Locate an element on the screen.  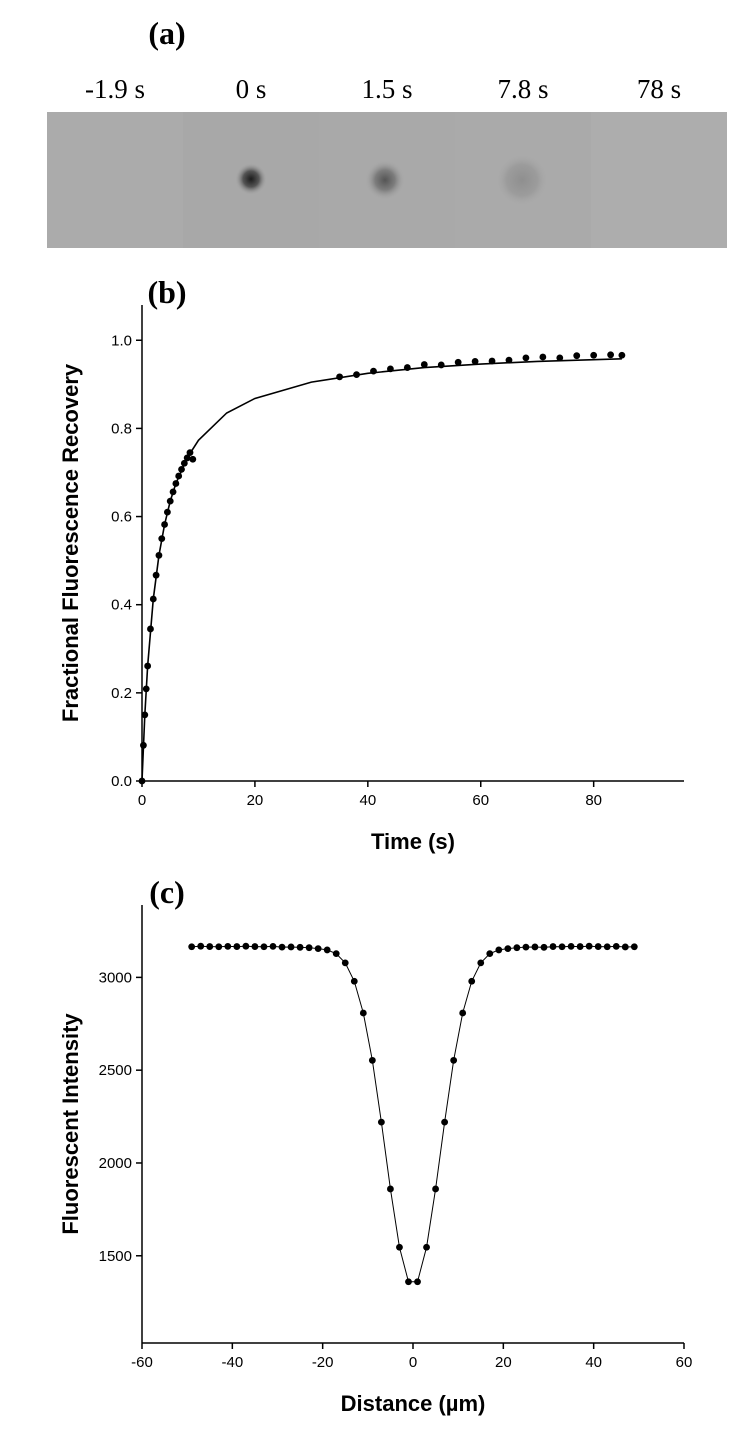
x-axis-label: Time (s) is located at coordinates (413, 841).